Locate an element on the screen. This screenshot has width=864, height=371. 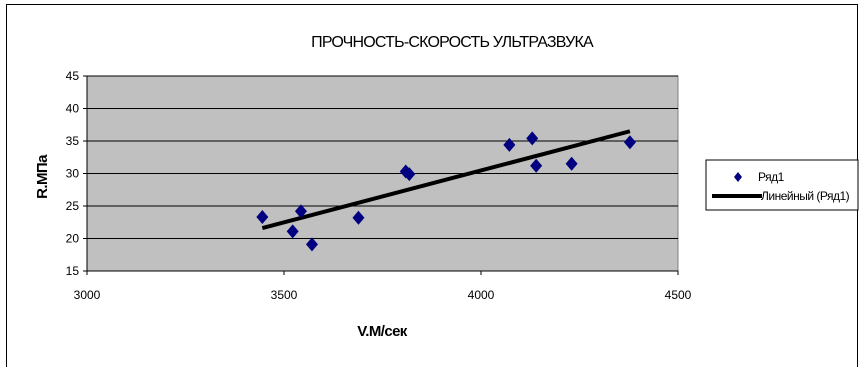
legend-box is located at coordinates (782, 185).